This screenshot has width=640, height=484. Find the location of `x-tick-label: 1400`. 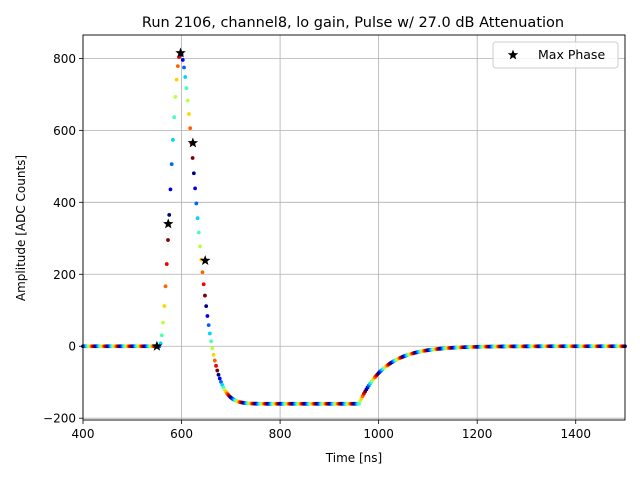

x-tick-label: 1400 is located at coordinates (575, 434).